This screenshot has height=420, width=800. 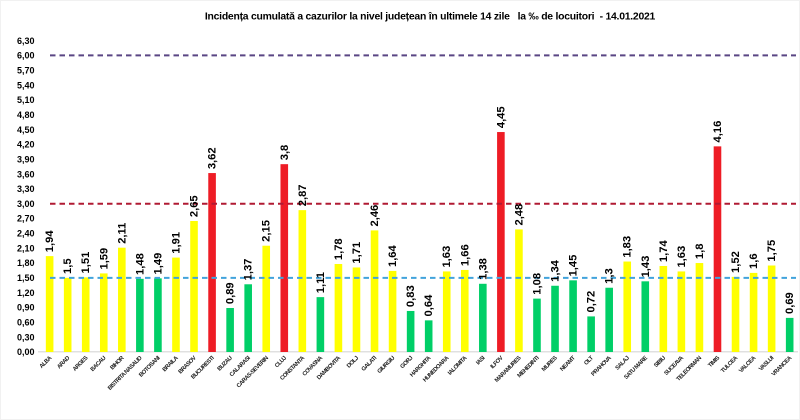 What do you see at coordinates (480, 360) in the screenshot?
I see `svg-text: IASI` at bounding box center [480, 360].